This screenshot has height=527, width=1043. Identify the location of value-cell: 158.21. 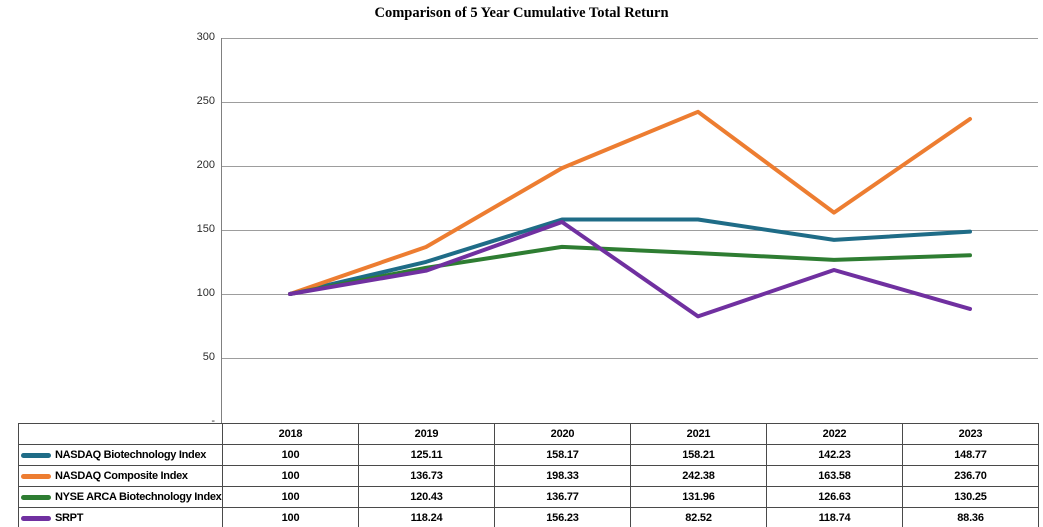
(698, 455).